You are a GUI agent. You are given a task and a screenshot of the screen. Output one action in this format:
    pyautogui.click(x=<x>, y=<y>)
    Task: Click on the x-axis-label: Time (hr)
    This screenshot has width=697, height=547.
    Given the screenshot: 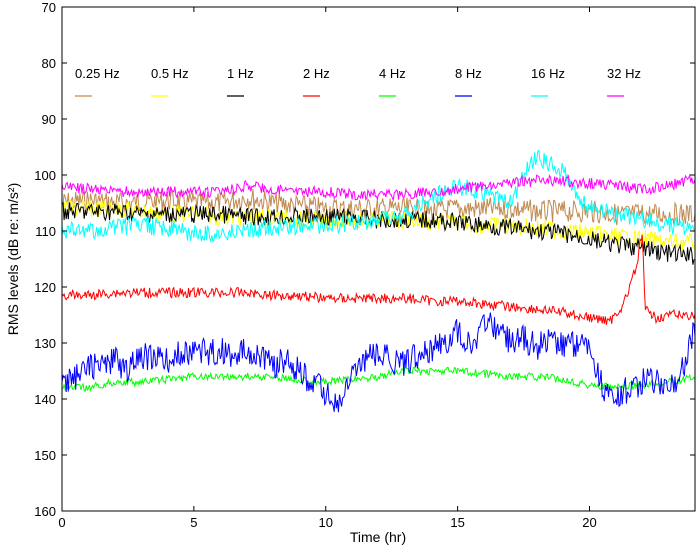 What is the action you would take?
    pyautogui.click(x=378, y=537)
    